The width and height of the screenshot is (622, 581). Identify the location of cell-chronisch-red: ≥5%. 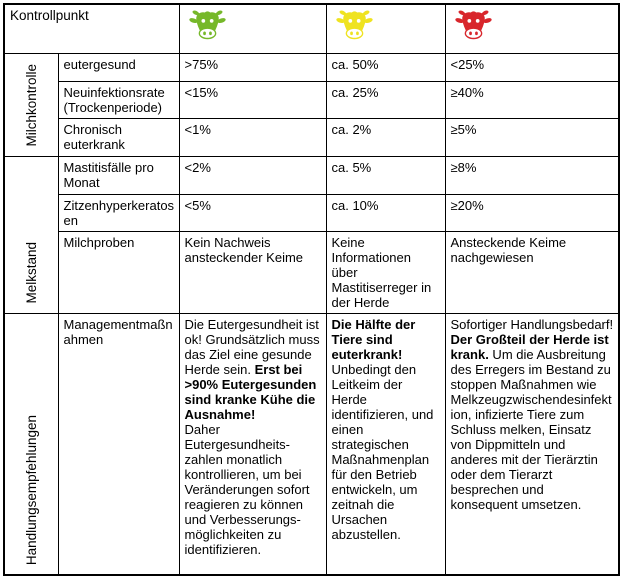
(532, 137).